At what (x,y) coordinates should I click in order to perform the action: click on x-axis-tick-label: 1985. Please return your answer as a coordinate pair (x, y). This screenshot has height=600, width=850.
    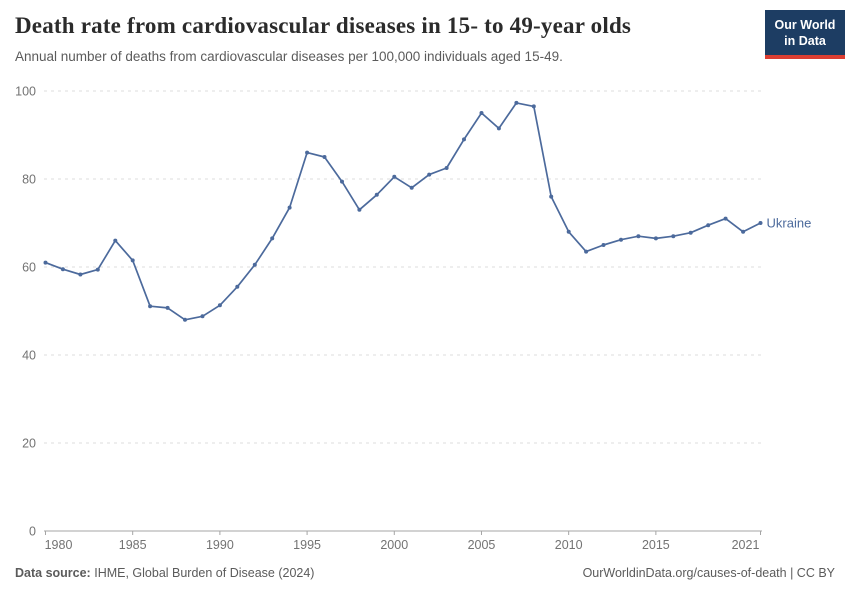
    Looking at the image, I should click on (133, 545).